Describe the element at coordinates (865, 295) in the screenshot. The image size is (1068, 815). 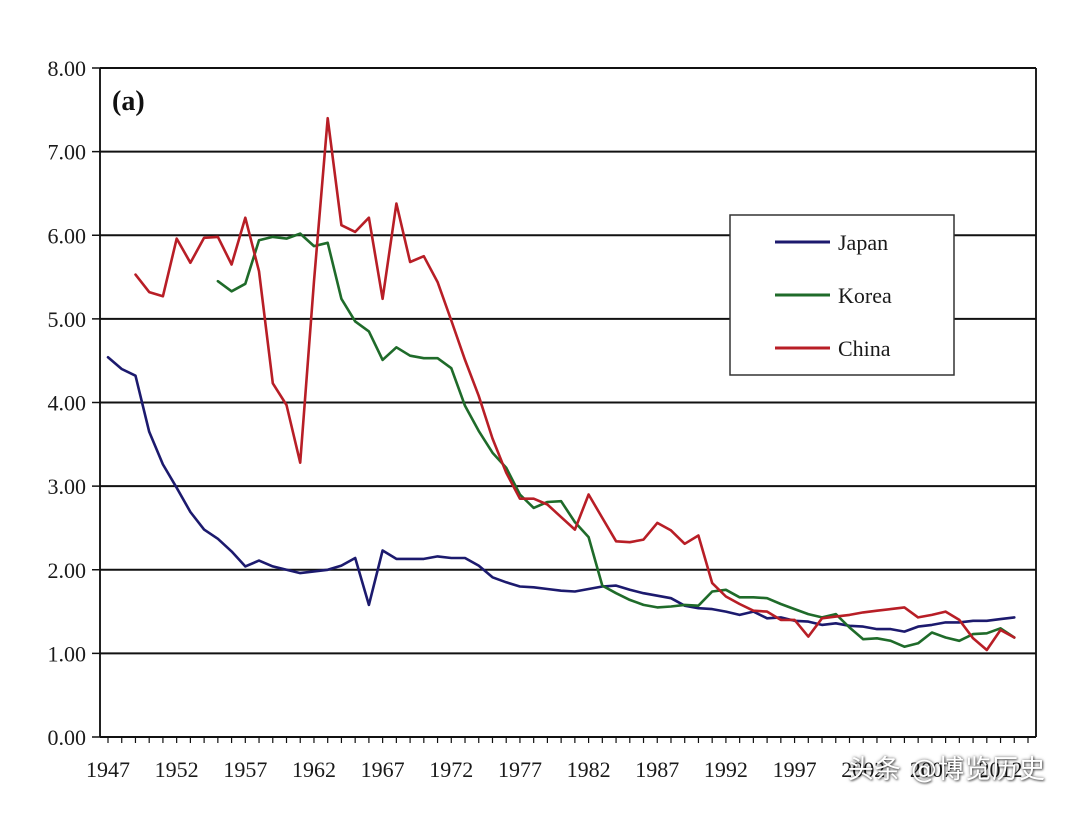
I see `legend-label-korea: Korea` at that location.